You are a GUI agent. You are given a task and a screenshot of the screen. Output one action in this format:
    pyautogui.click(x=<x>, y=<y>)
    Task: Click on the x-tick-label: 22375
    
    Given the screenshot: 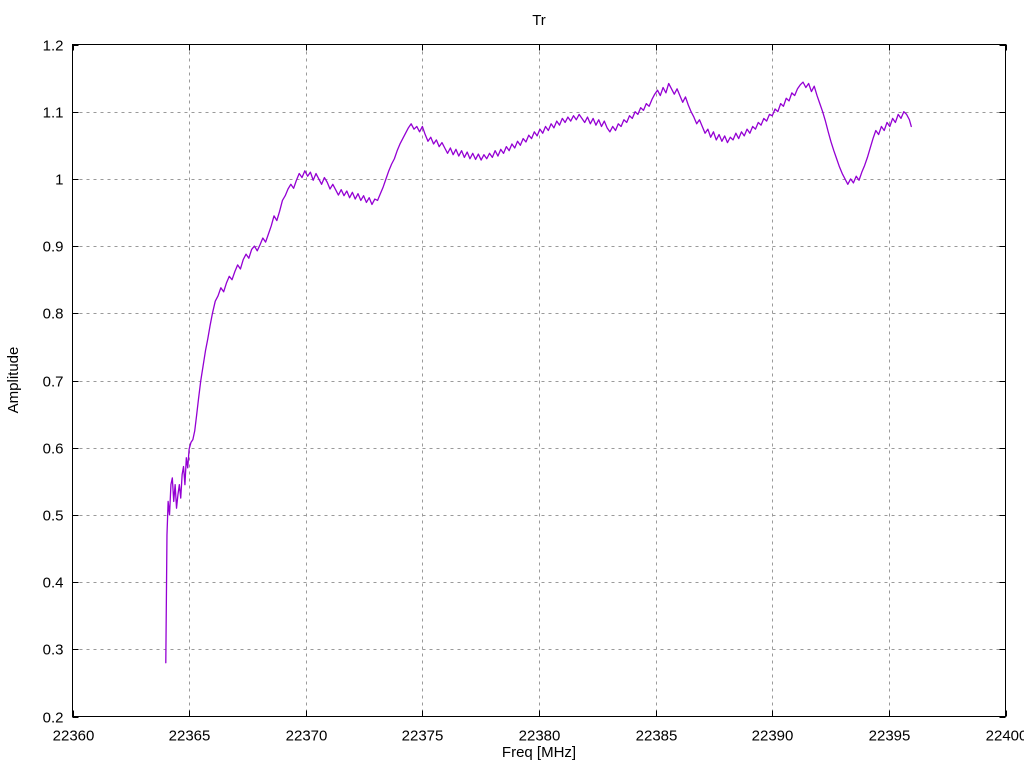 What is the action you would take?
    pyautogui.click(x=423, y=736)
    